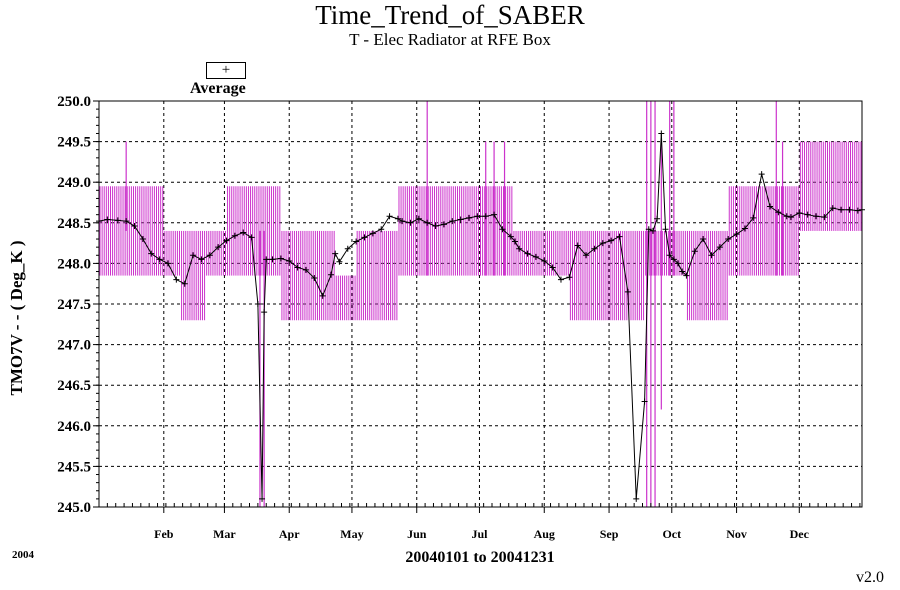 The width and height of the screenshot is (900, 590). I want to click on y-tick-label: 248.5, so click(74, 224).